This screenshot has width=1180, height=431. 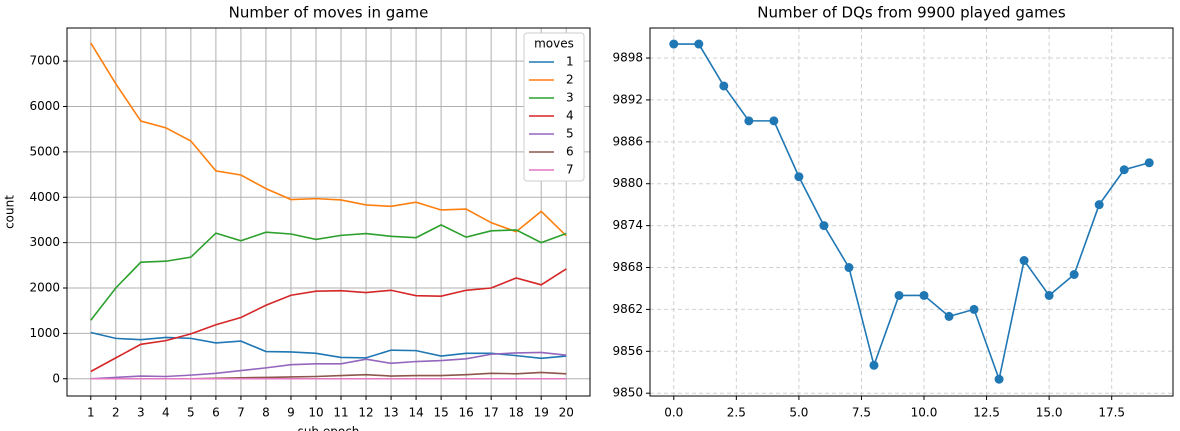 I want to click on y-tick-label: 0, so click(x=56, y=378).